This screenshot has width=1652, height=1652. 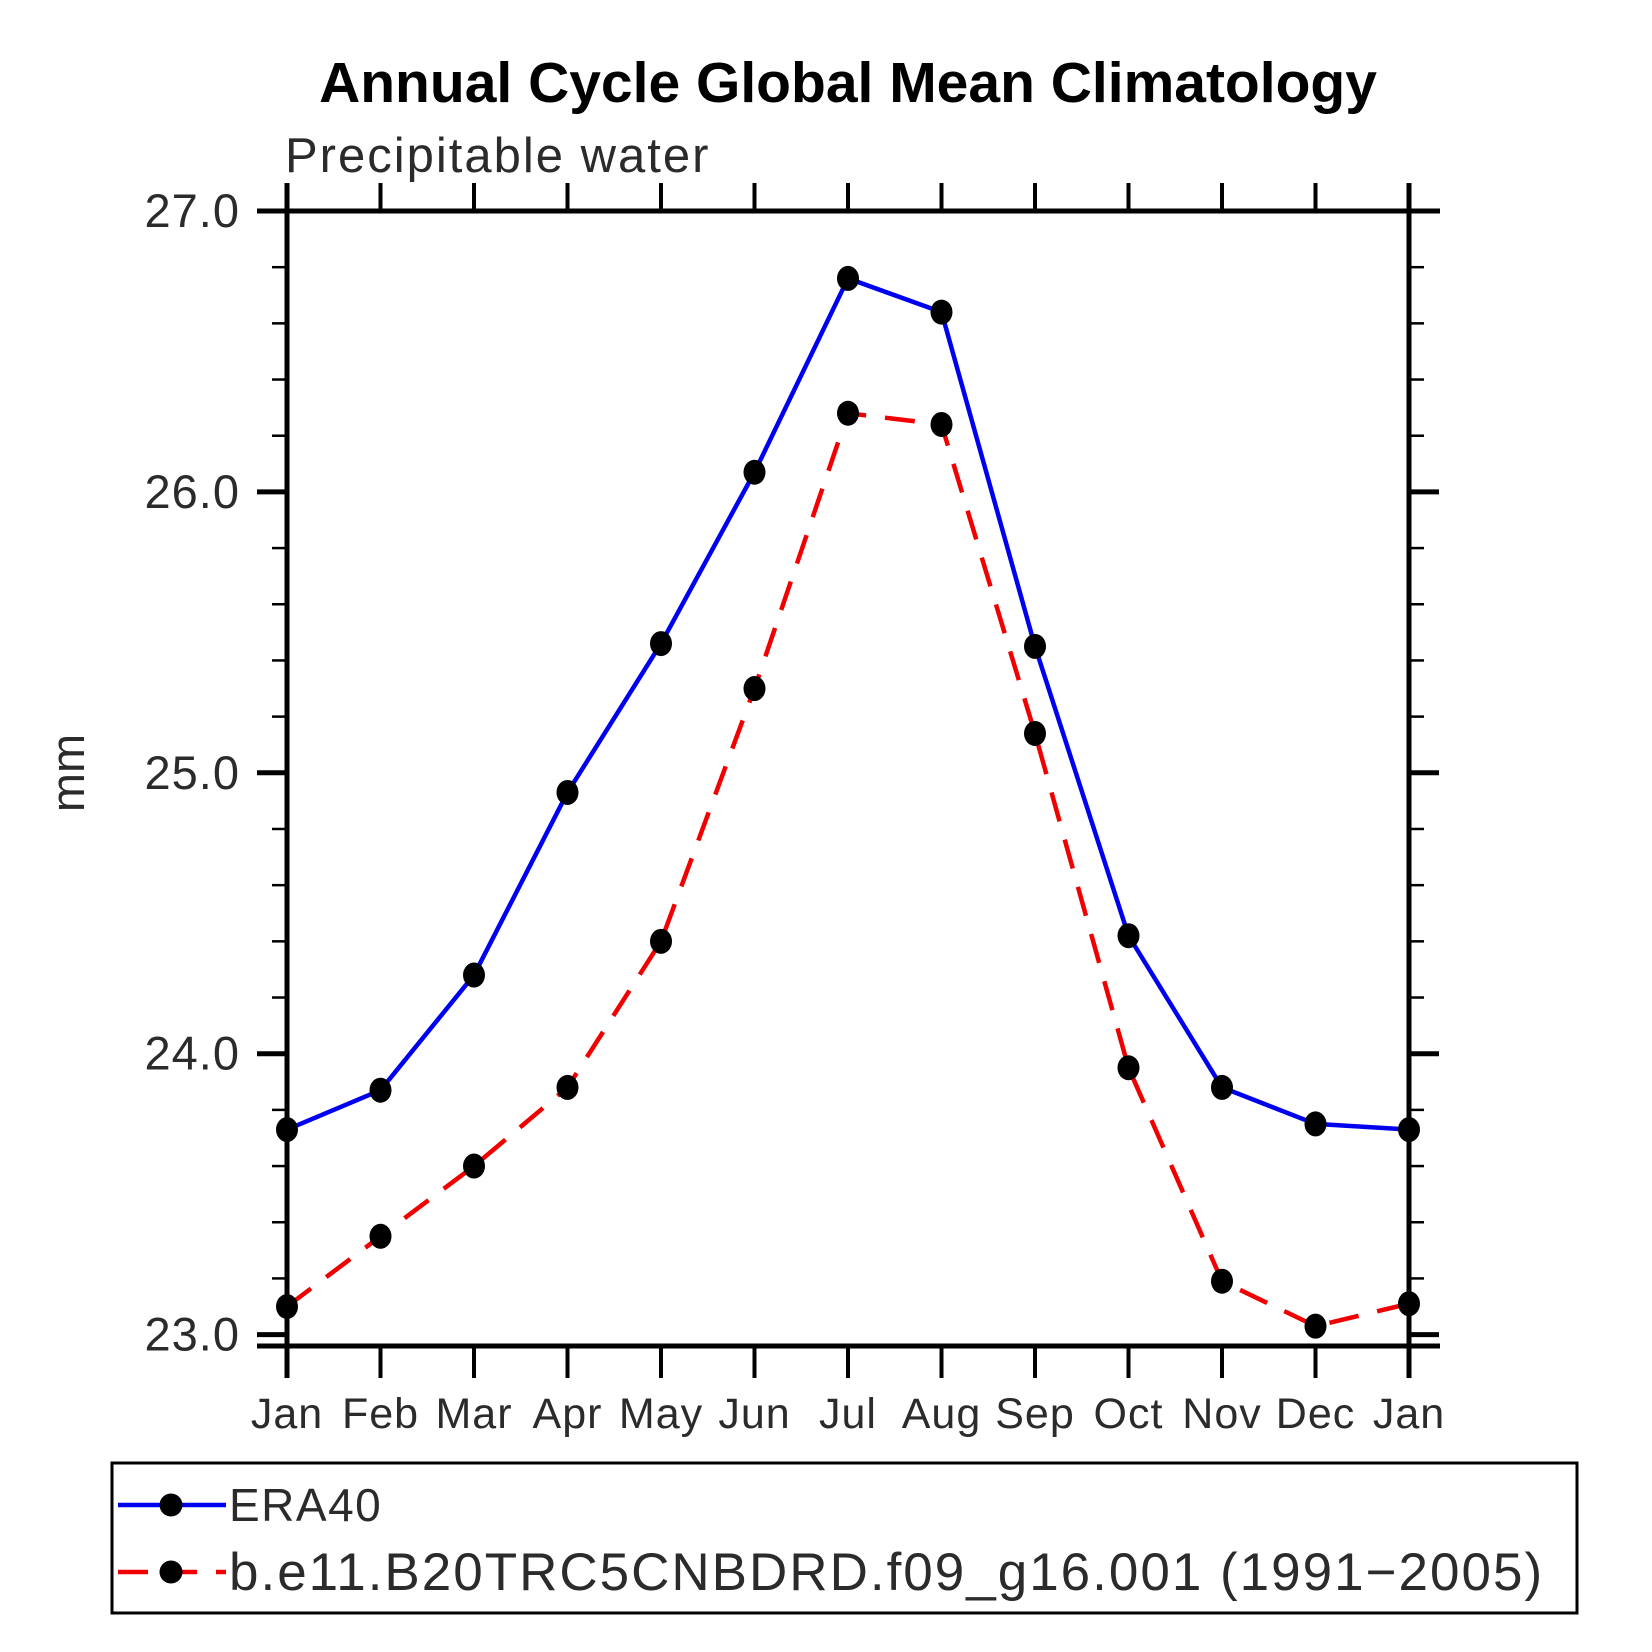 What do you see at coordinates (171, 1572) in the screenshot?
I see `legend-model-marker` at bounding box center [171, 1572].